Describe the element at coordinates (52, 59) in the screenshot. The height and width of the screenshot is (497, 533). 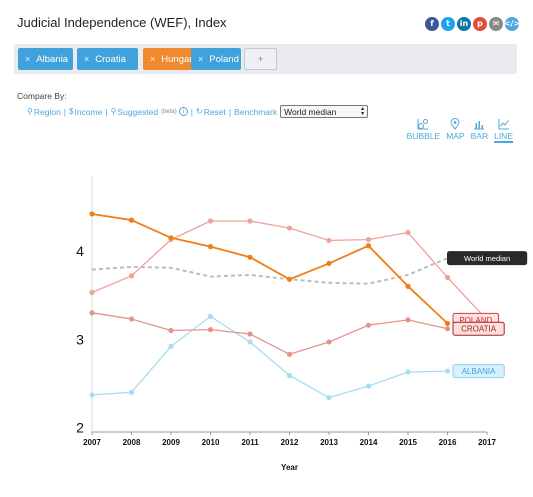
I see `chip-label: Albania` at that location.